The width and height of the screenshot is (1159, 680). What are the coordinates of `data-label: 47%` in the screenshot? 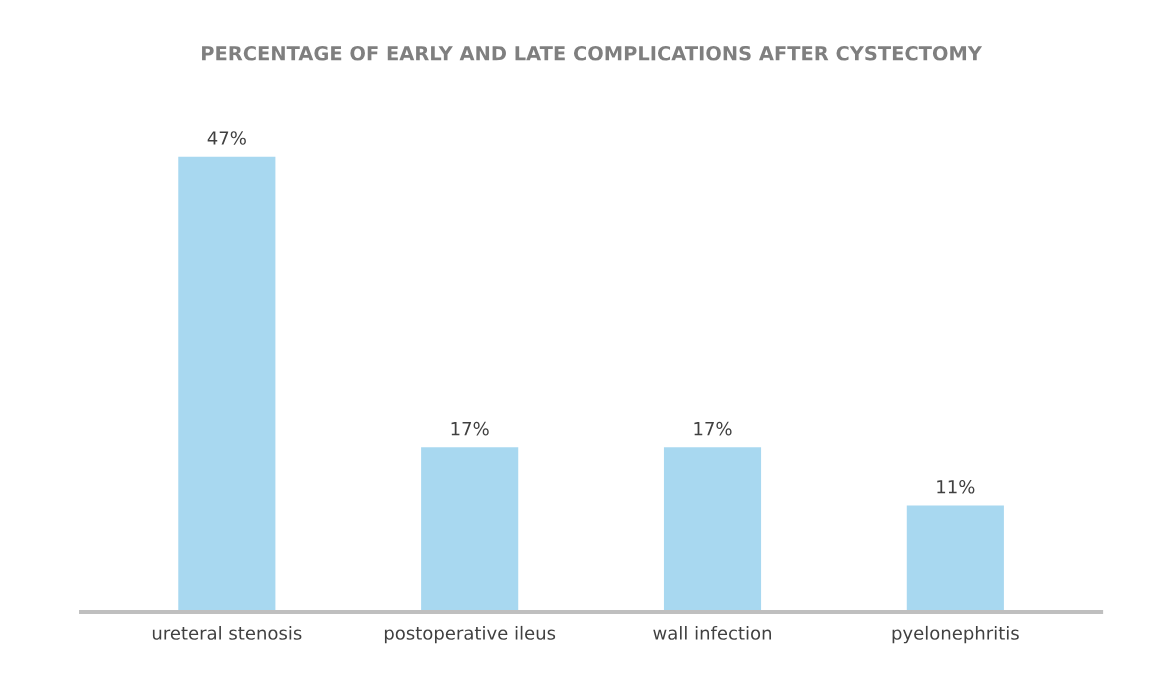 It's located at (226, 138).